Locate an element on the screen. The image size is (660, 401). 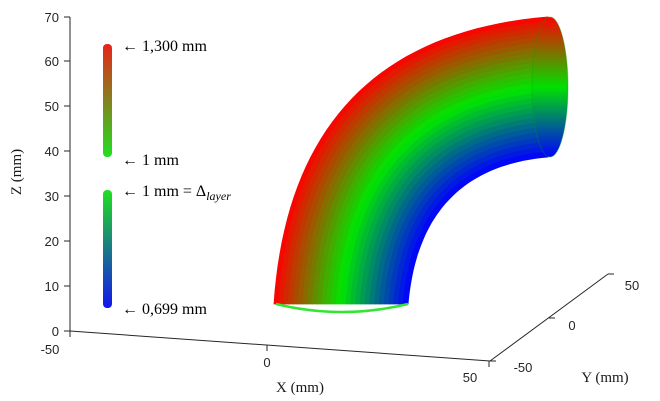
x-ticks: -50 0 50 is located at coordinates (265, 358).